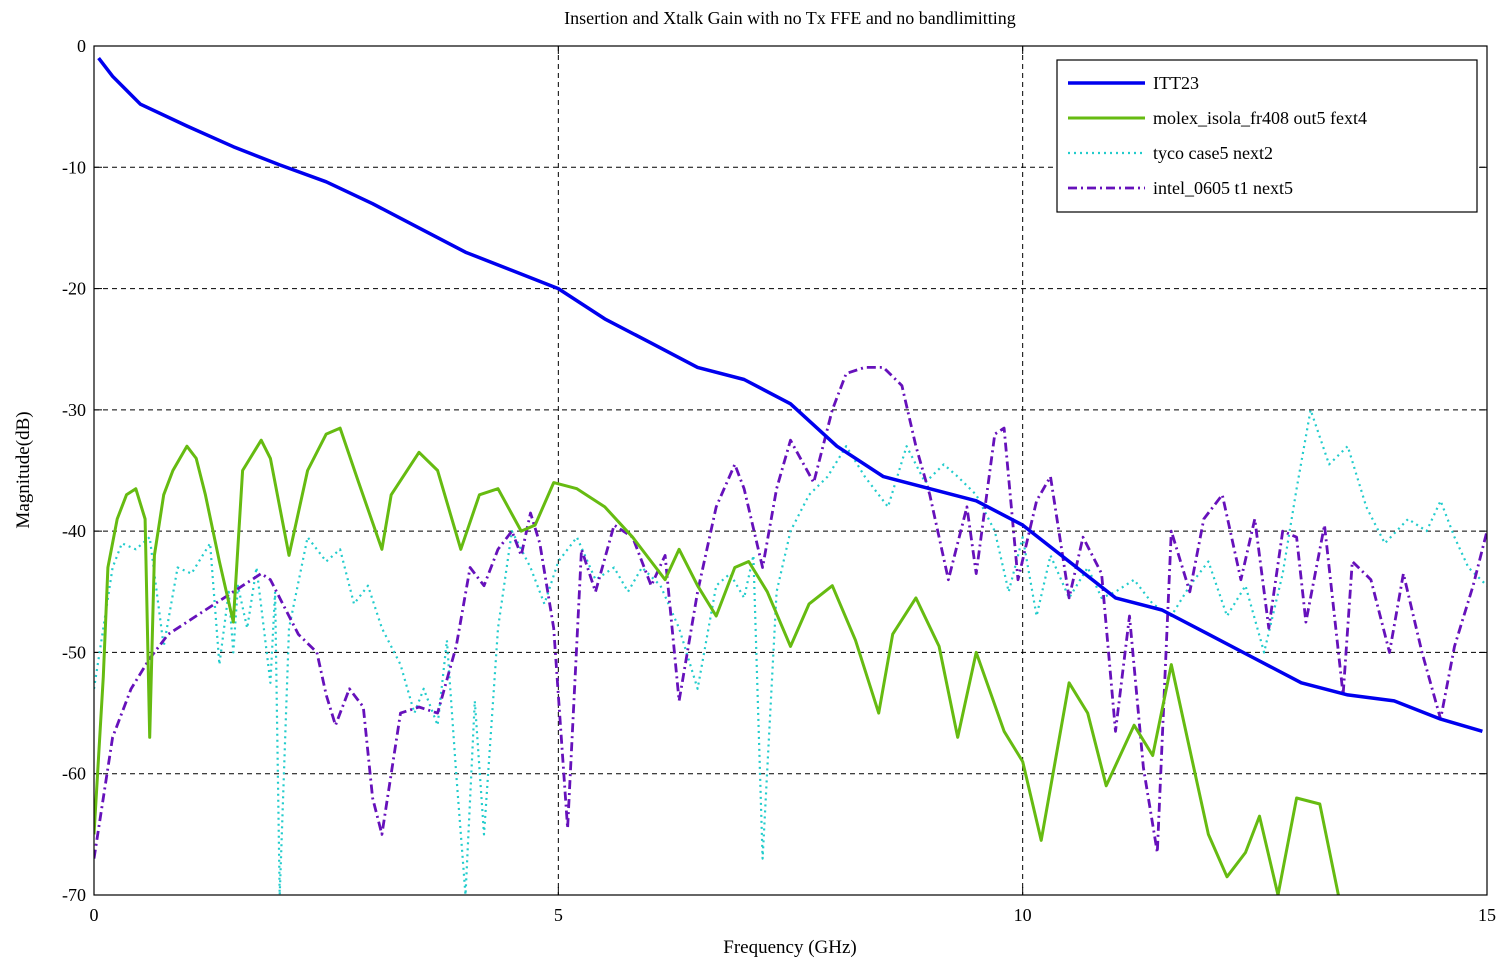 This screenshot has height=962, width=1505. What do you see at coordinates (81, 46) in the screenshot?
I see `y-tick-label: 0` at bounding box center [81, 46].